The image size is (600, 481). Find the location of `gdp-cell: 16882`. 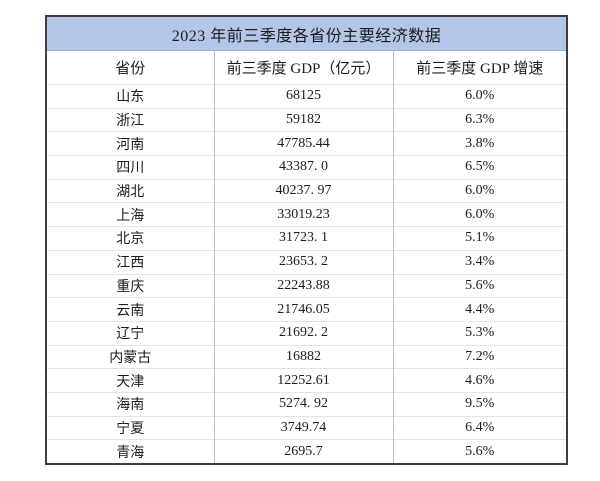

gdp-cell: 16882 is located at coordinates (303, 356).